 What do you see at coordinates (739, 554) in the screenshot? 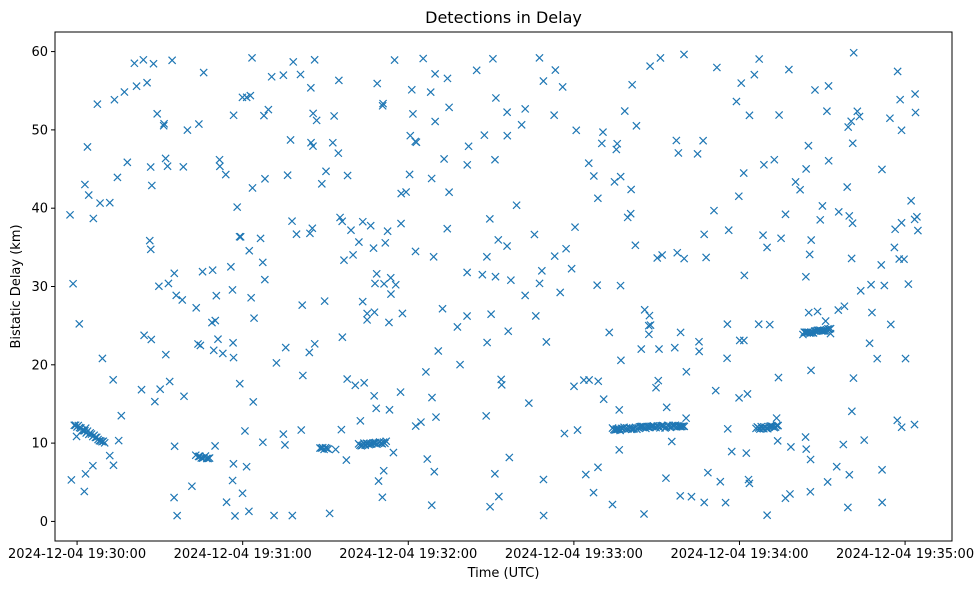
I see `x-tick-label: 2024-12-04 19:34:00` at bounding box center [739, 554].